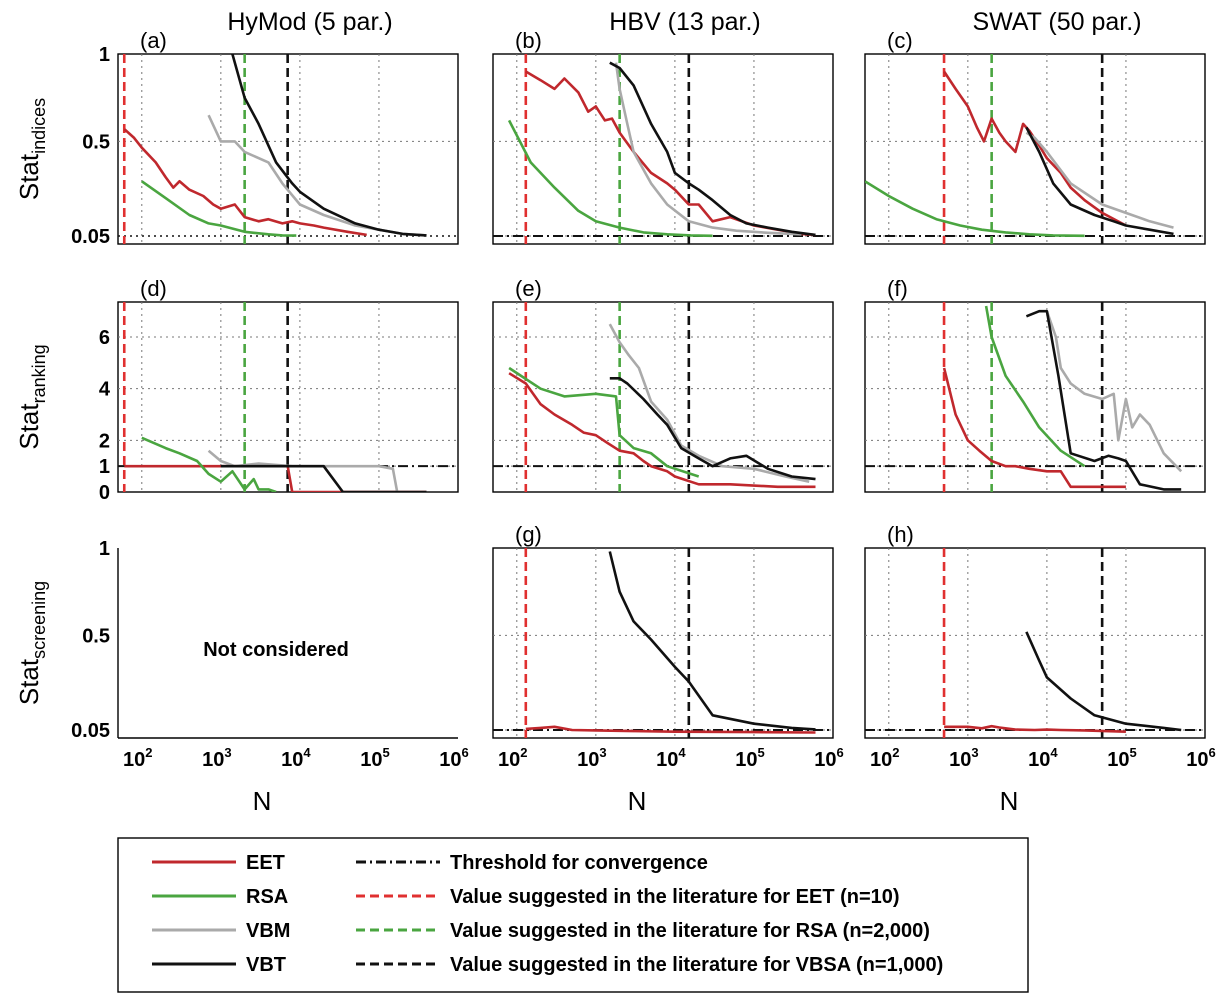 The width and height of the screenshot is (1226, 995). I want to click on panel-b: (b), so click(663, 136).